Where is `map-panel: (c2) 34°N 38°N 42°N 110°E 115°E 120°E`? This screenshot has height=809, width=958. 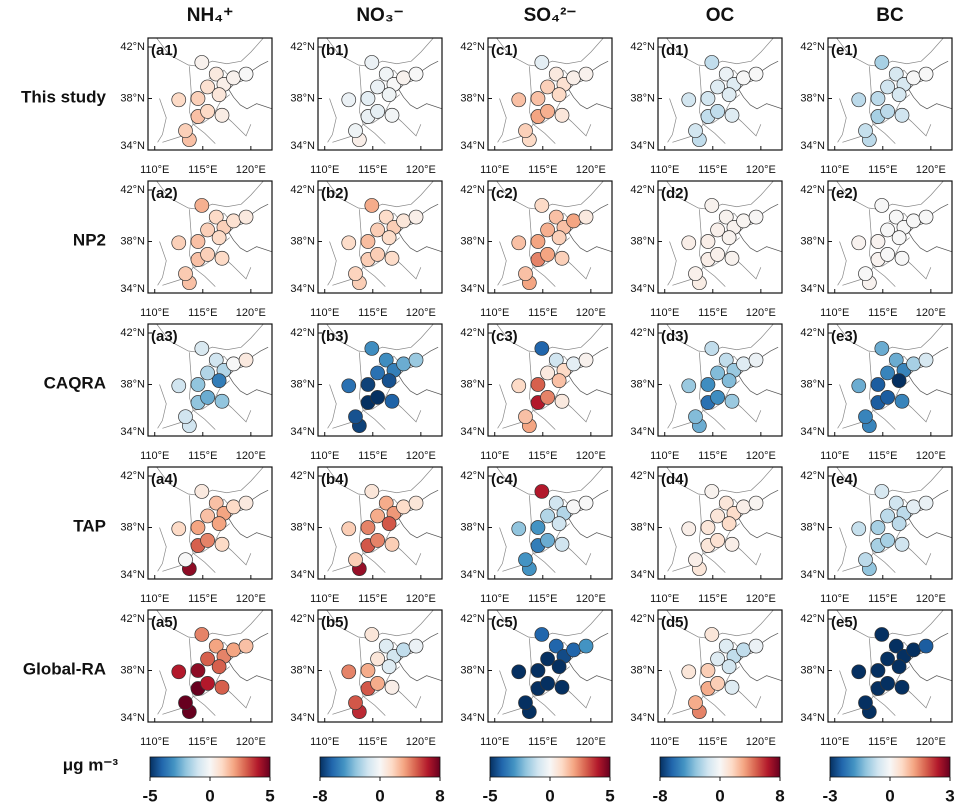 map-panel: (c2) 34°N 38°N 42°N 110°E 115°E 120°E is located at coordinates (536, 249).